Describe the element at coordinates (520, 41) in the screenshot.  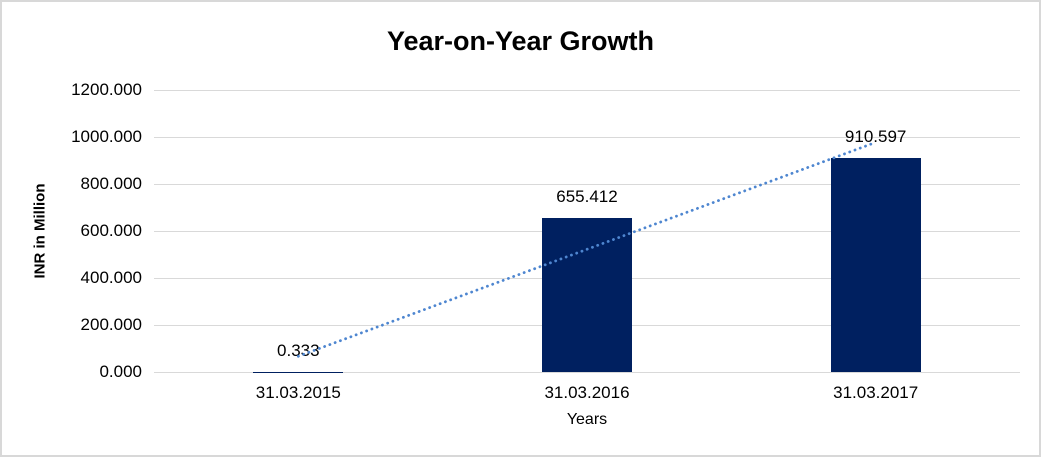
I see `chart-title: Year-on-Year Growth` at that location.